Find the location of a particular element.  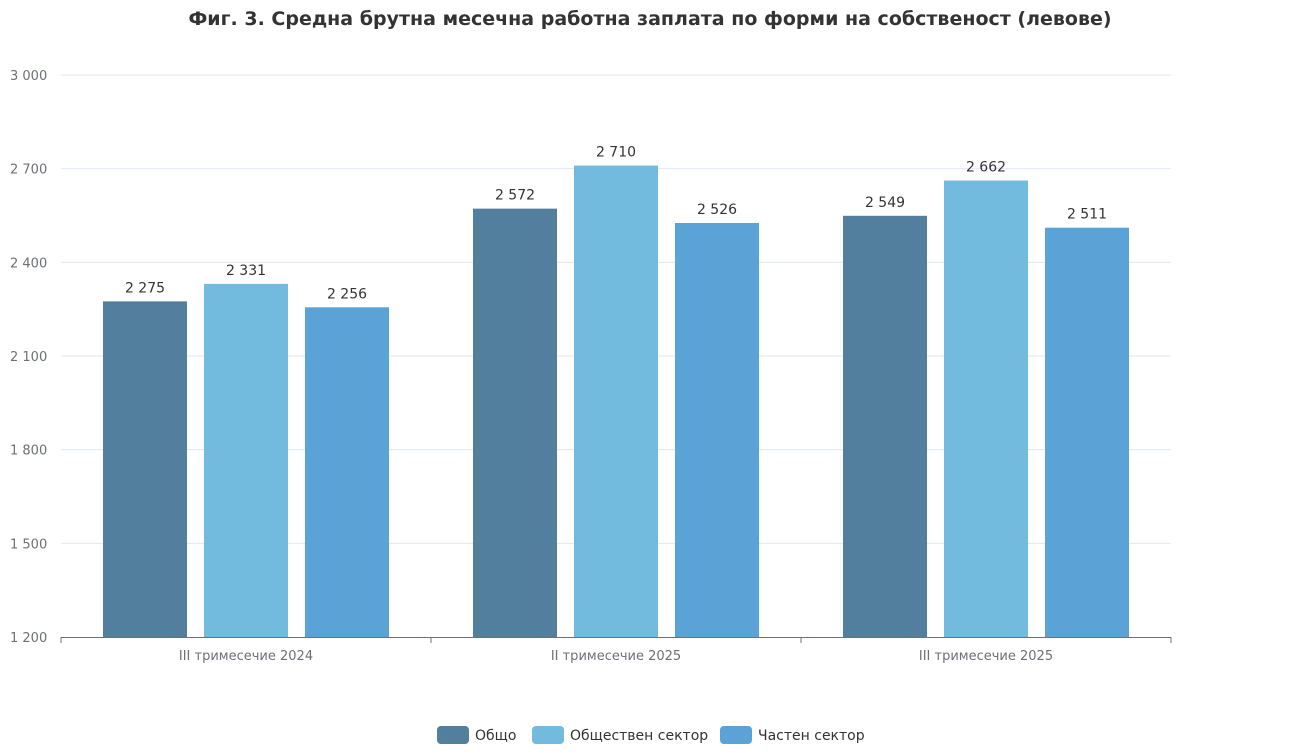

x-tick-label: II тримесечие 2025 is located at coordinates (616, 656).